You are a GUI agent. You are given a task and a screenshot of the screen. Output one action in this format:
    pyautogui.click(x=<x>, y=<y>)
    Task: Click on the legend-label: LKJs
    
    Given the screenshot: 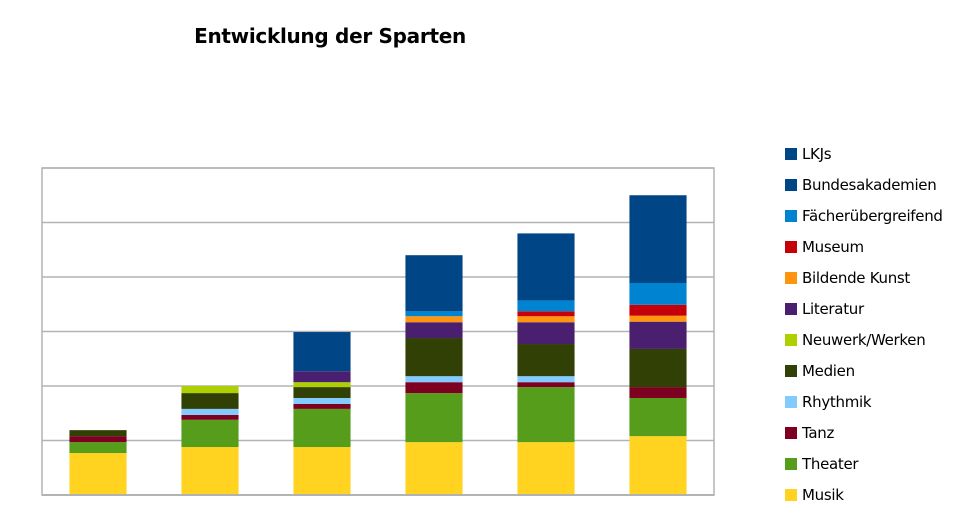 What is the action you would take?
    pyautogui.click(x=817, y=153)
    